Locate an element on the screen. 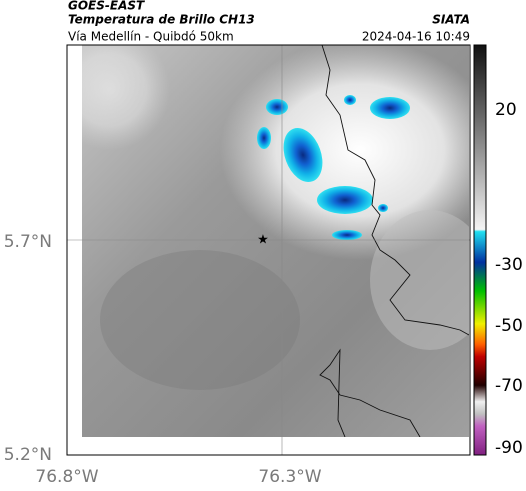 The image size is (526, 491). colorbar is located at coordinates (480, 250).